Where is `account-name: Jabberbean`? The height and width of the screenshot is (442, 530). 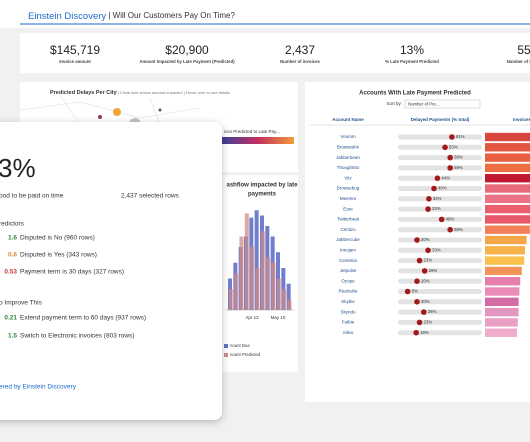 account-name: Jabberbean is located at coordinates (348, 157).